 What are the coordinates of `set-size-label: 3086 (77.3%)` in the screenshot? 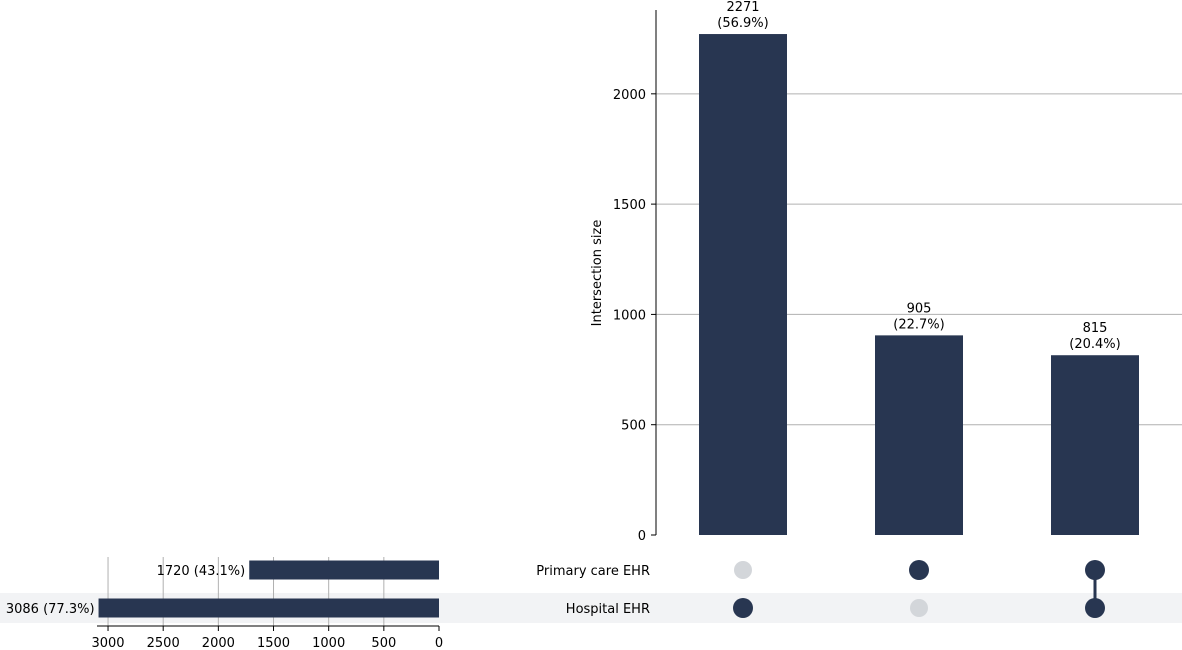 It's located at (50, 609).